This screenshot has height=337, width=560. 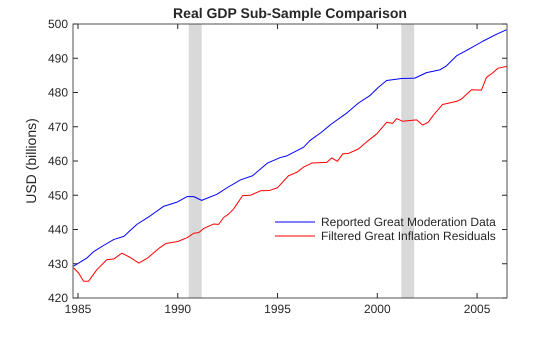 I want to click on chart-title: Real GDP Sub-Sample Comparison, so click(x=290, y=13).